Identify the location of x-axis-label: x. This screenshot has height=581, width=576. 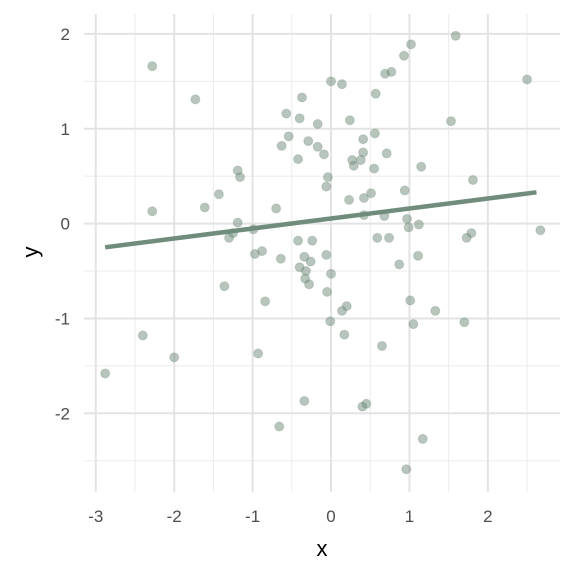
(322, 548).